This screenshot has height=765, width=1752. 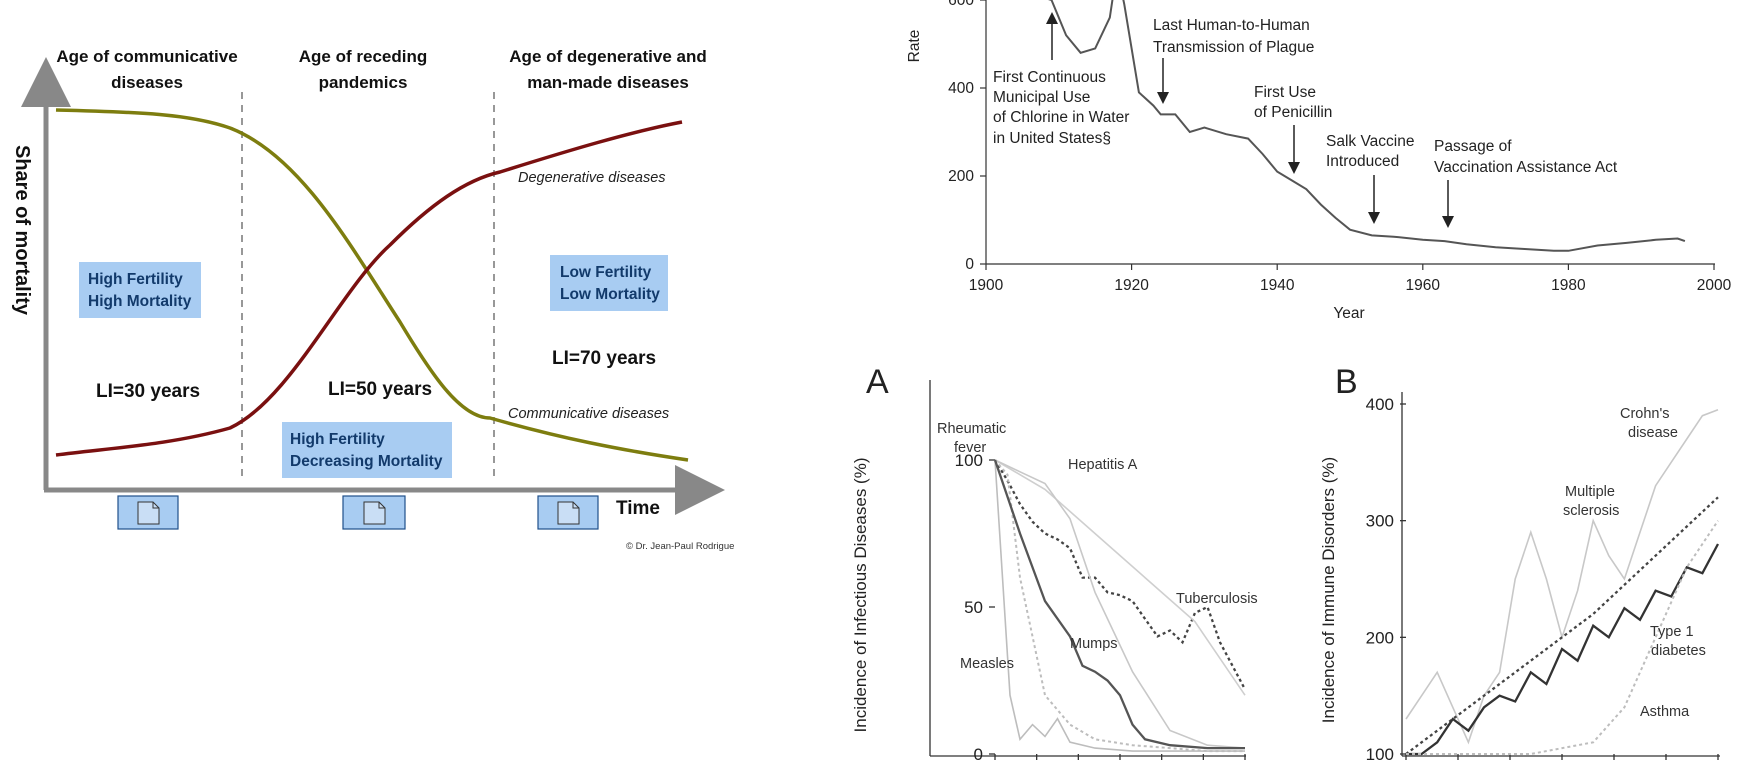 What do you see at coordinates (986, 285) in the screenshot?
I see `p2-x-tick-label: 1900` at bounding box center [986, 285].